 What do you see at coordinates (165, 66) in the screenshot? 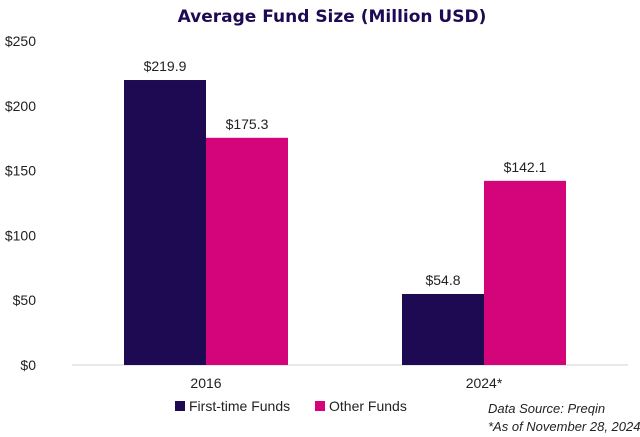
I see `data-label: $219.9` at bounding box center [165, 66].